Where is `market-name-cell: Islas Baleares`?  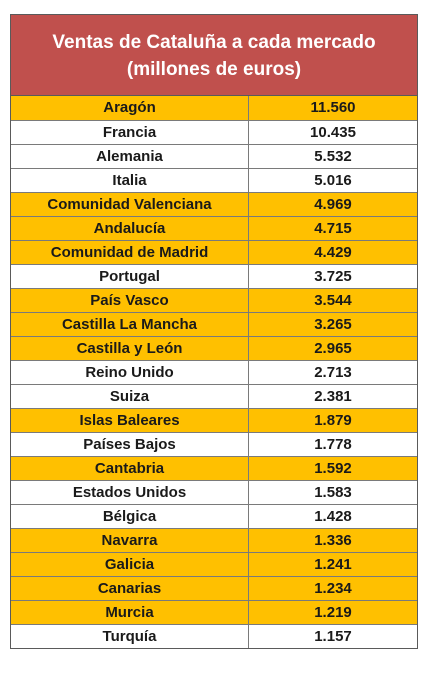
market-name-cell: Islas Baleares is located at coordinates (130, 420).